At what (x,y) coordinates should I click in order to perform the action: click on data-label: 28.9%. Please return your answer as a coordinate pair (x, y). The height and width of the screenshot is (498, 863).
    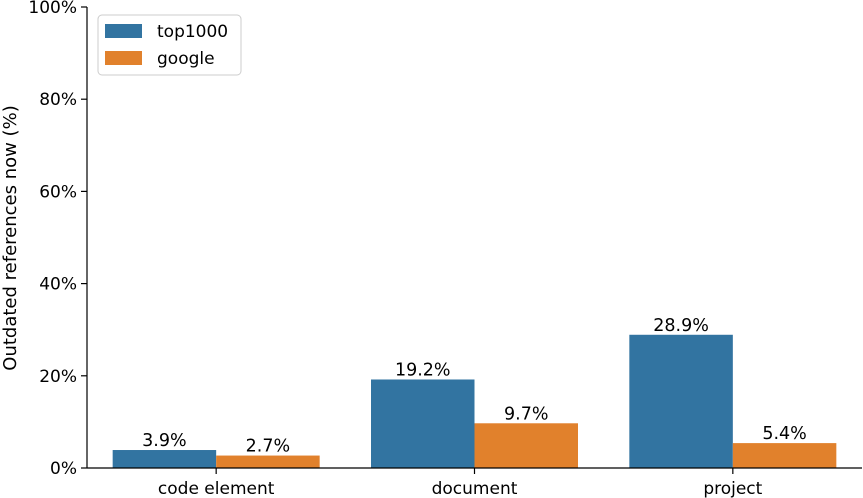
    Looking at the image, I should click on (681, 326).